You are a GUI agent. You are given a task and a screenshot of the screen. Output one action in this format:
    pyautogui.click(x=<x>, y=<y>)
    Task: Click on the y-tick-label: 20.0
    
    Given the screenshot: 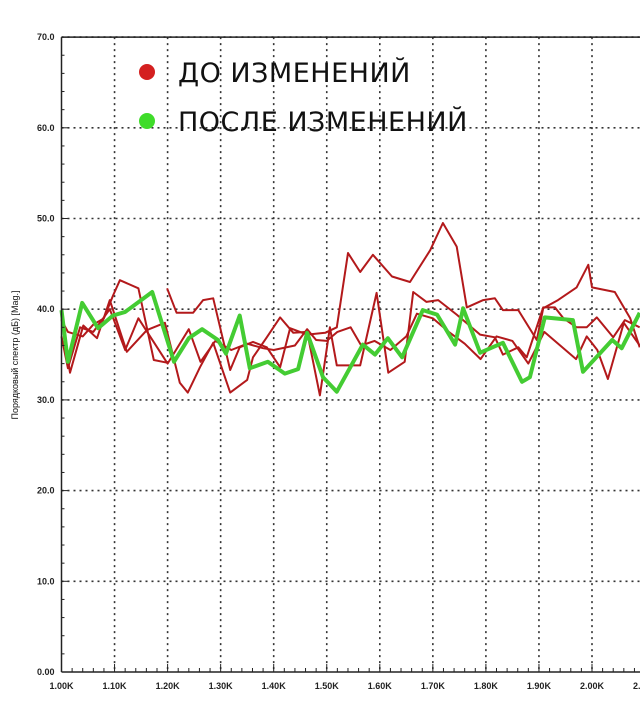 What is the action you would take?
    pyautogui.click(x=46, y=491)
    